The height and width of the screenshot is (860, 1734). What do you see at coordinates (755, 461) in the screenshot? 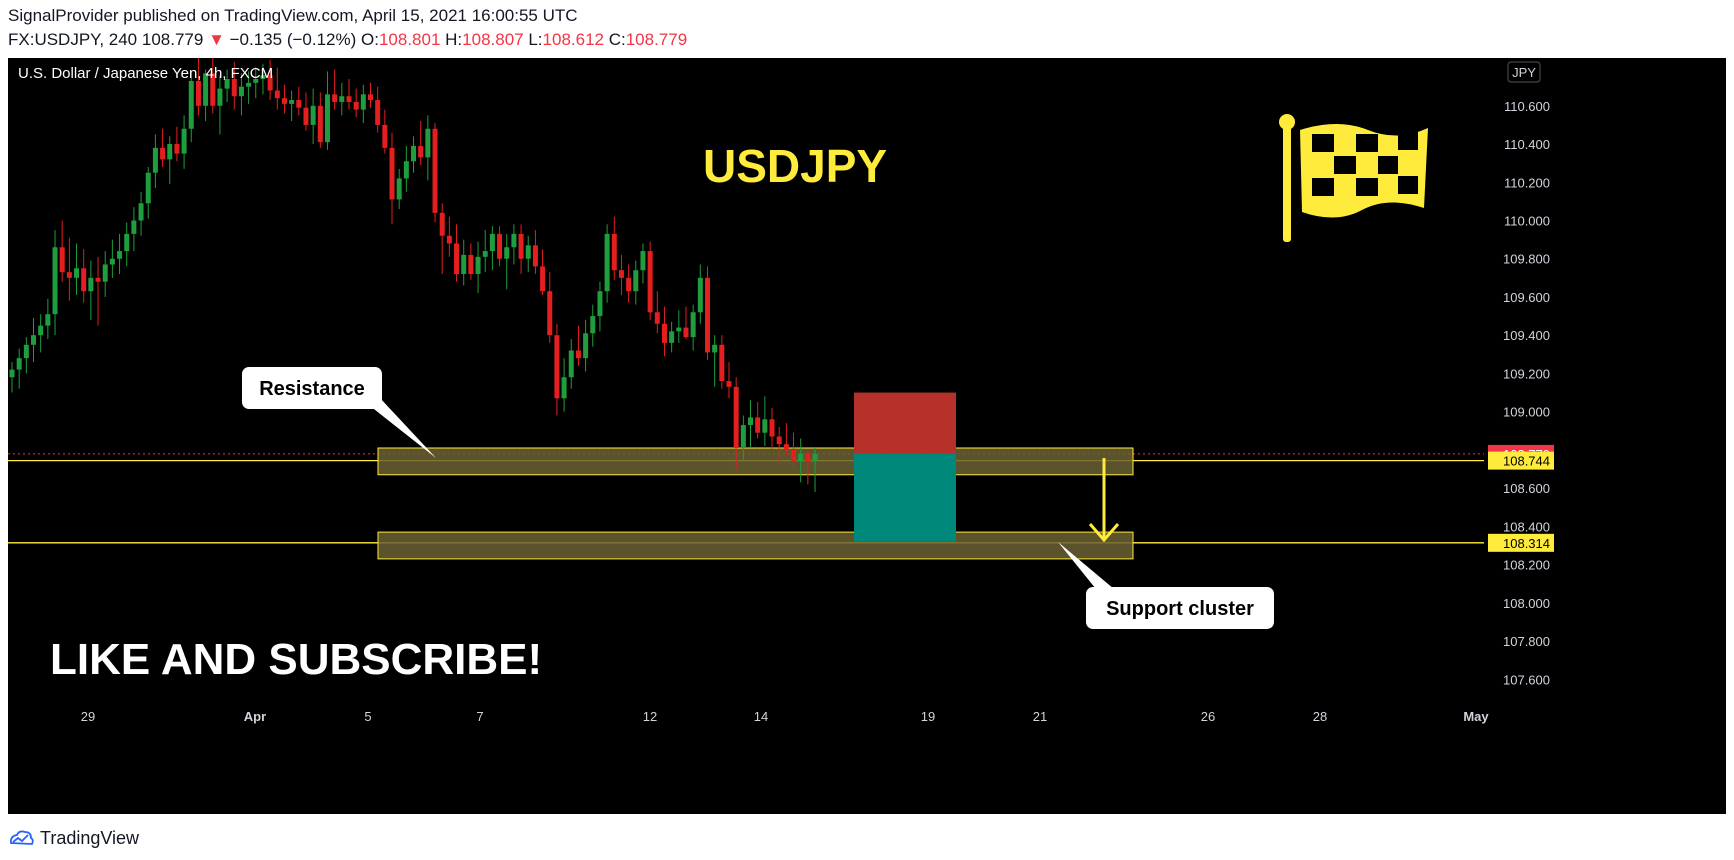
I see `resistance-zone` at bounding box center [755, 461].